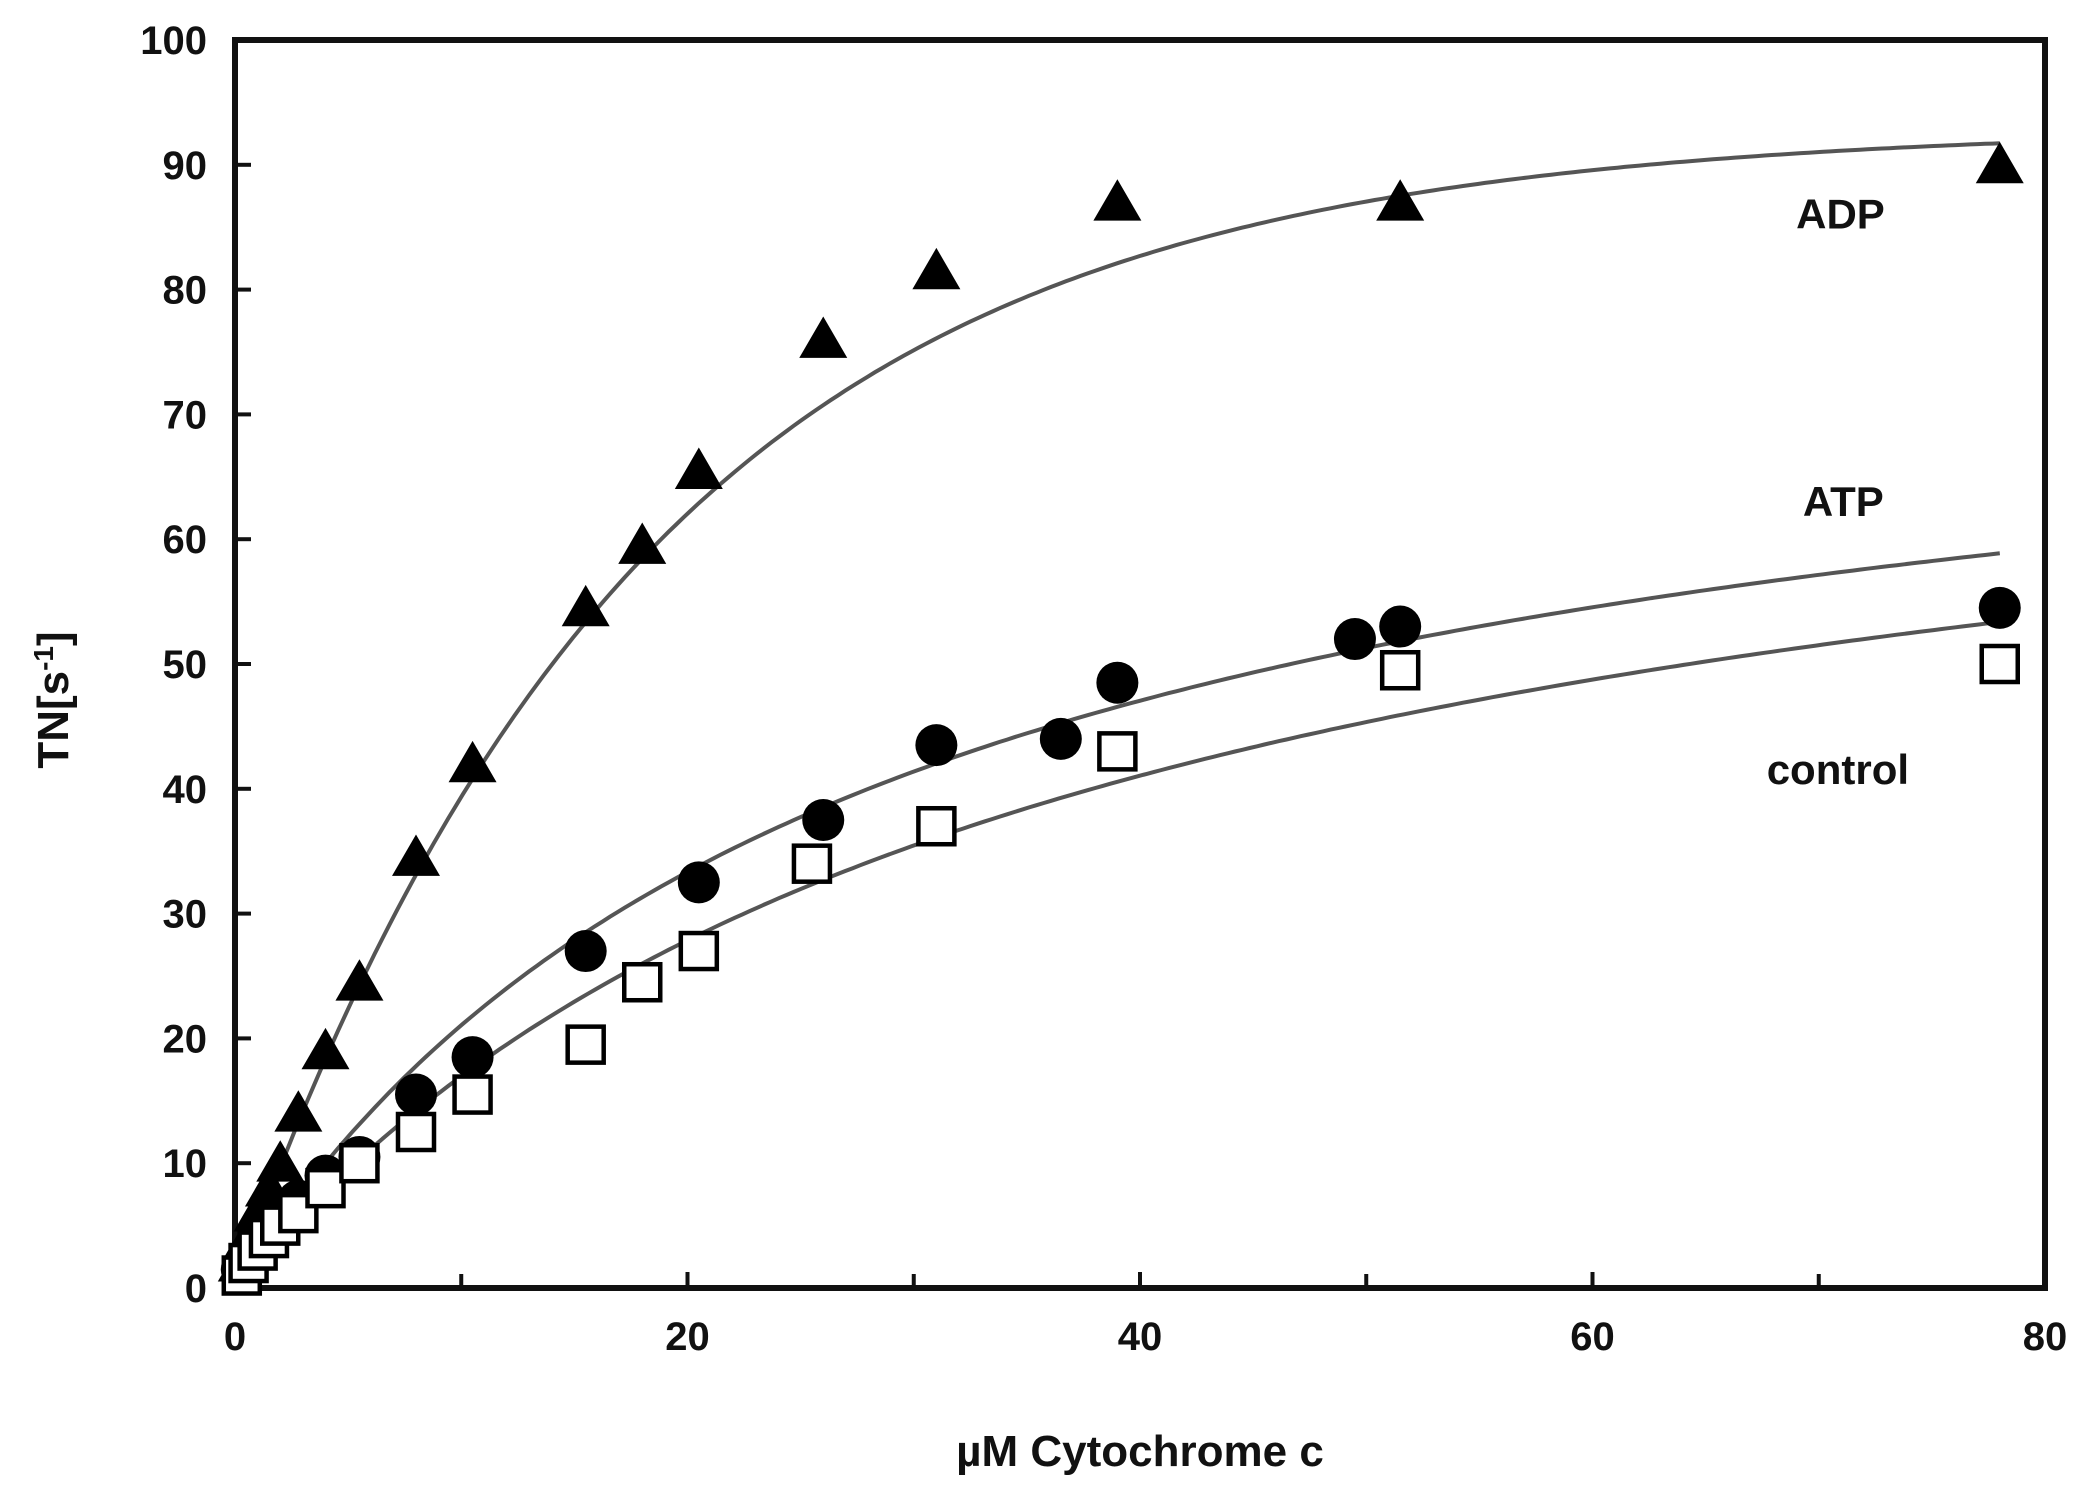  Describe the element at coordinates (1592, 1337) in the screenshot. I see `x-tick-label: 60` at that location.